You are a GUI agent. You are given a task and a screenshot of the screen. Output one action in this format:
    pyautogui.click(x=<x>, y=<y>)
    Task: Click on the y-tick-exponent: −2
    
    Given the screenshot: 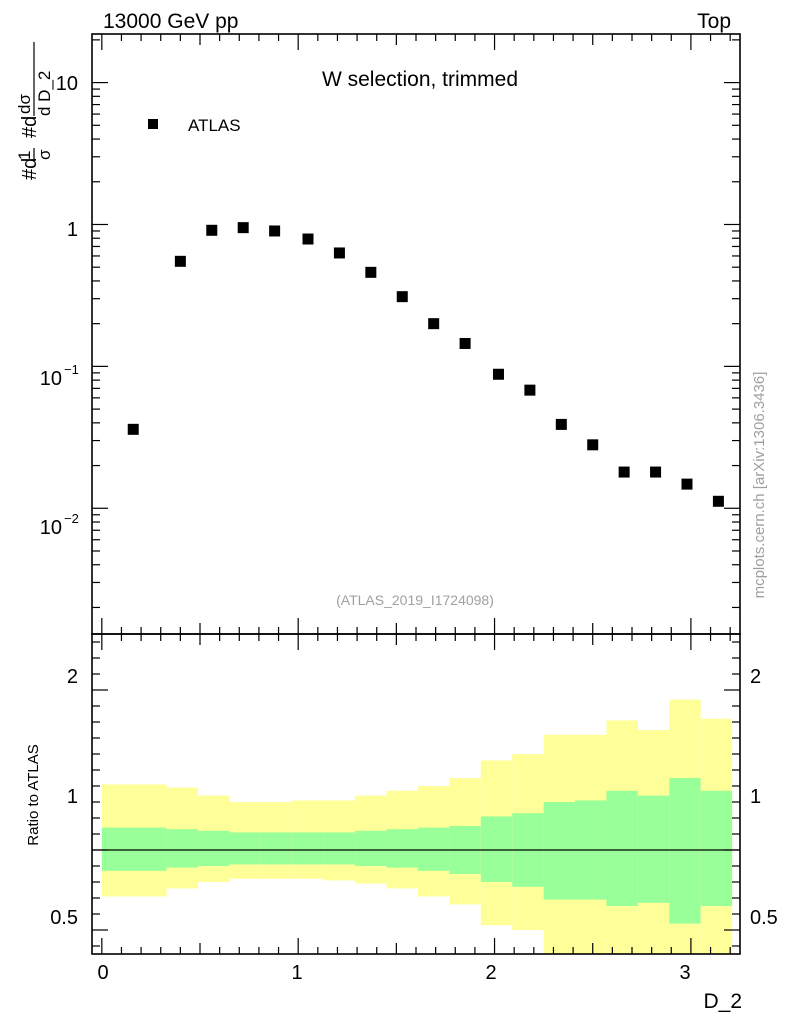 What is the action you would take?
    pyautogui.click(x=71, y=518)
    